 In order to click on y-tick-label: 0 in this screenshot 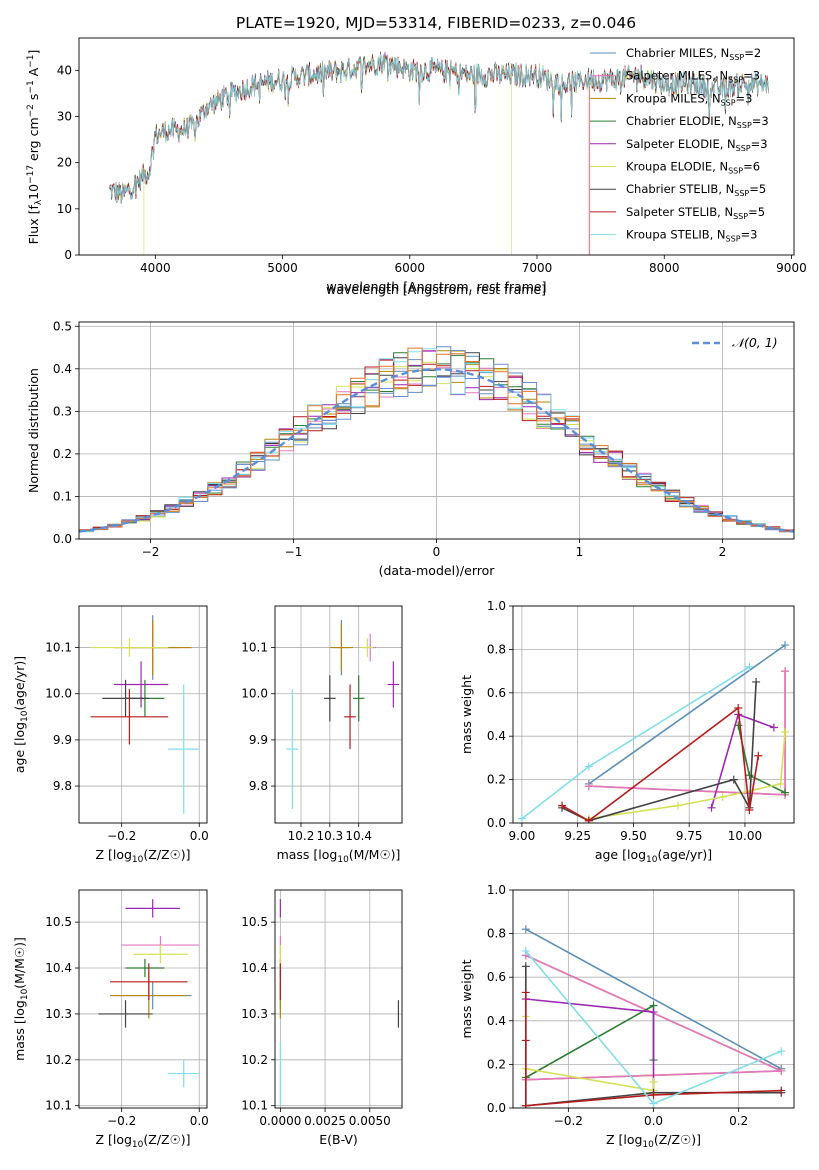, I will do `click(68, 255)`.